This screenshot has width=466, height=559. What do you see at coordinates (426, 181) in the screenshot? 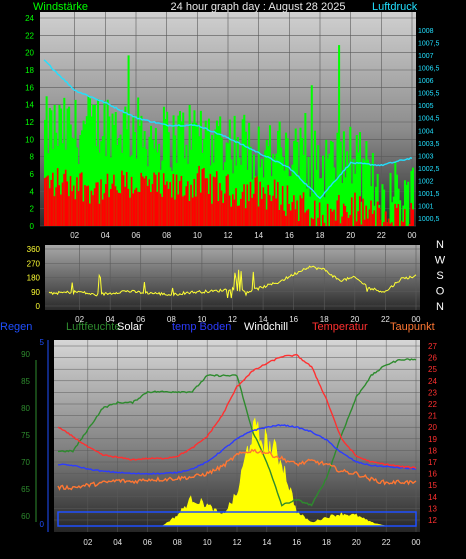
I see `top-right-tick: 1002` at bounding box center [426, 181].